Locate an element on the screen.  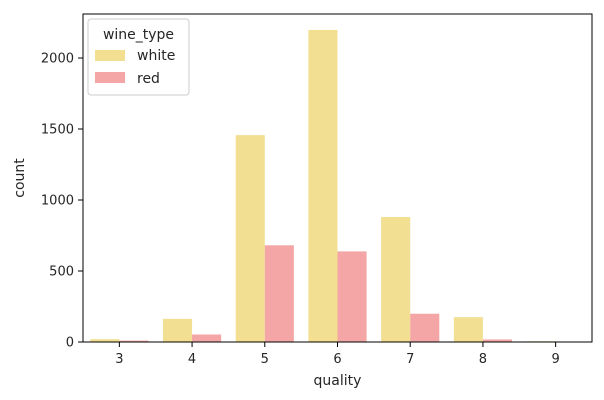
y-tick-label: 1000 is located at coordinates (57, 201).